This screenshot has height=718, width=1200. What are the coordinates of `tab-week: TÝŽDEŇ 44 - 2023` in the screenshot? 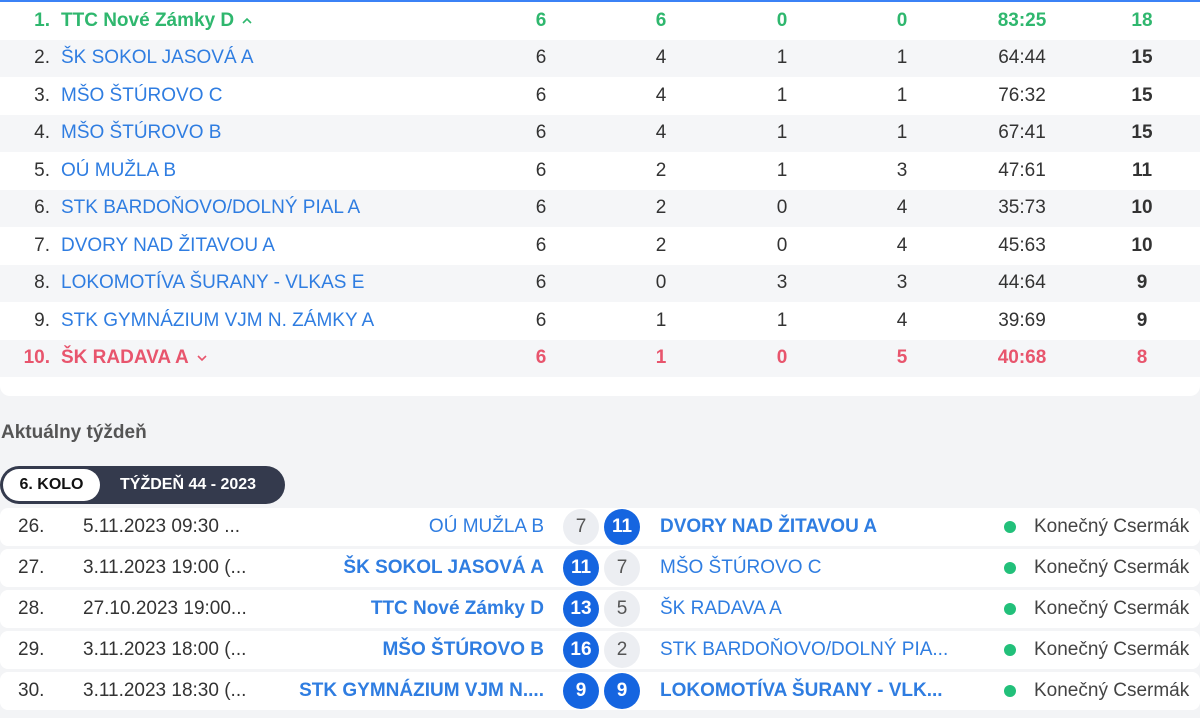 It's located at (188, 484).